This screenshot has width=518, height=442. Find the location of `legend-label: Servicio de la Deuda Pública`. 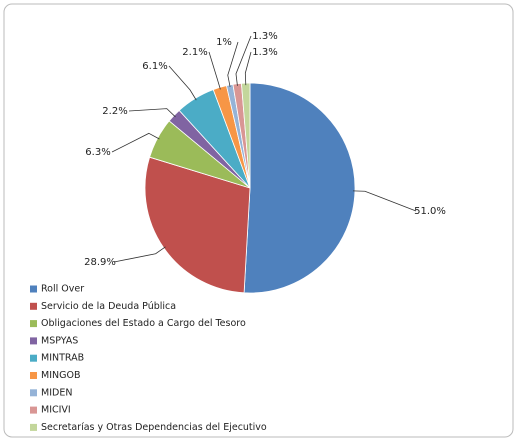

legend-label: Servicio de la Deuda Pública is located at coordinates (108, 306).